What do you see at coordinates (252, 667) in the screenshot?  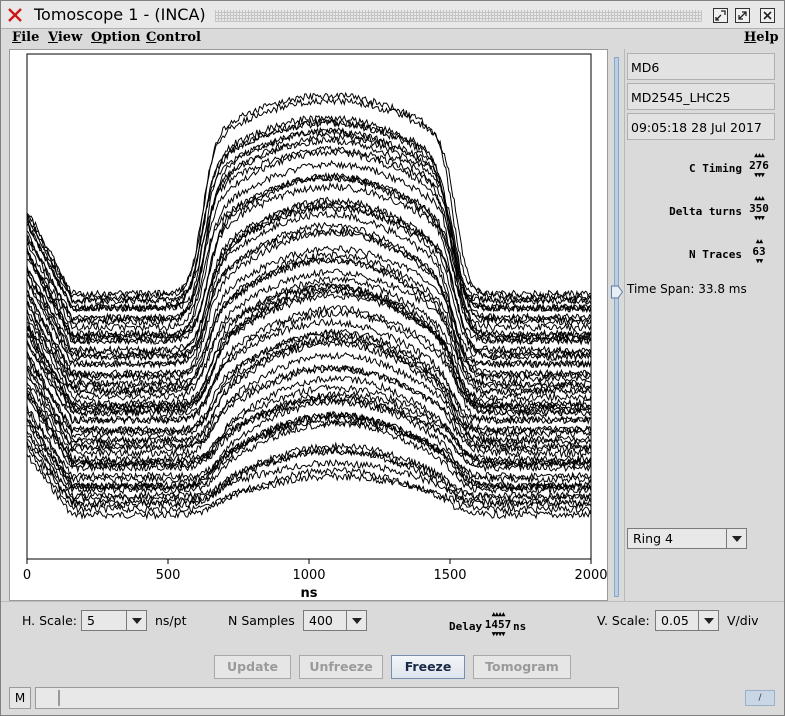 I see `update-button: Update` at bounding box center [252, 667].